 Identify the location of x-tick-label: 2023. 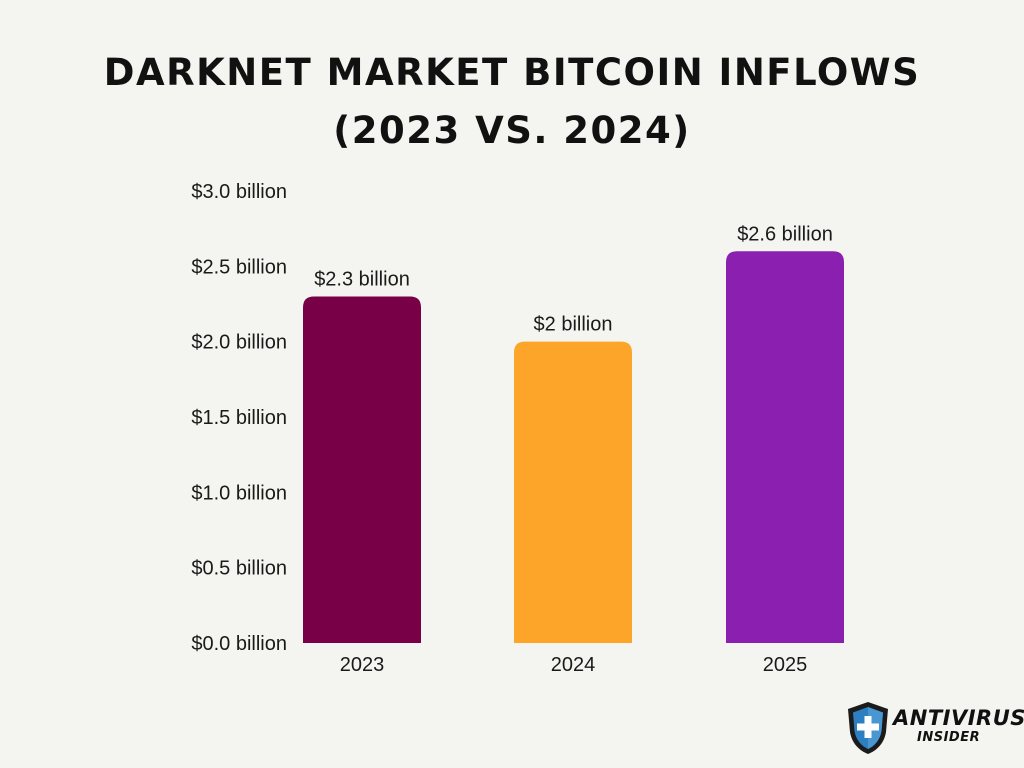
(362, 665).